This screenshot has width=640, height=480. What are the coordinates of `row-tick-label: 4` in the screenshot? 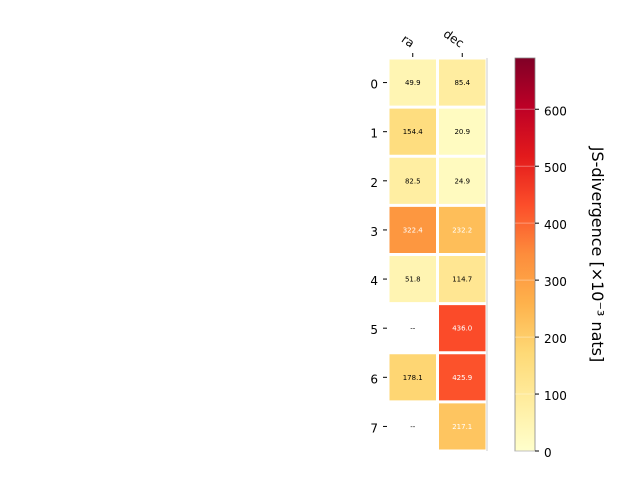 It's located at (374, 281).